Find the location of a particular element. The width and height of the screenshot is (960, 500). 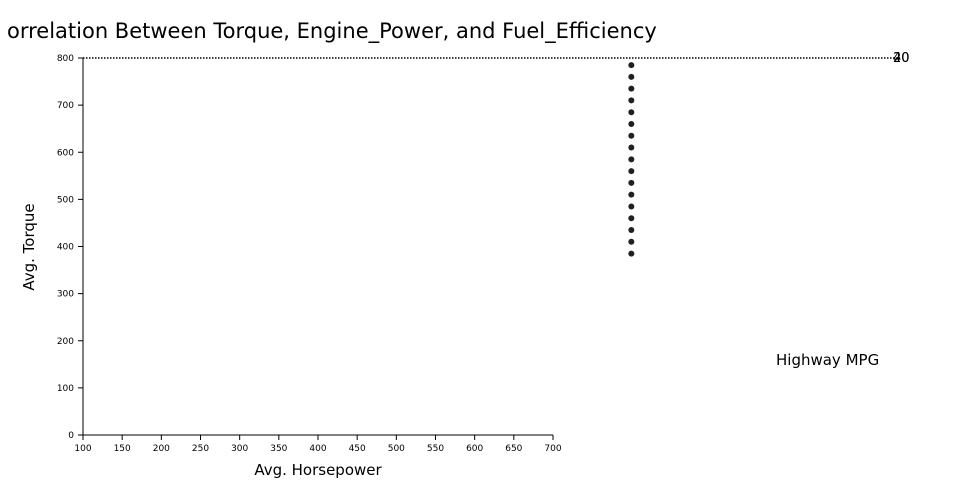

x-tick-label: 700 is located at coordinates (552, 449).